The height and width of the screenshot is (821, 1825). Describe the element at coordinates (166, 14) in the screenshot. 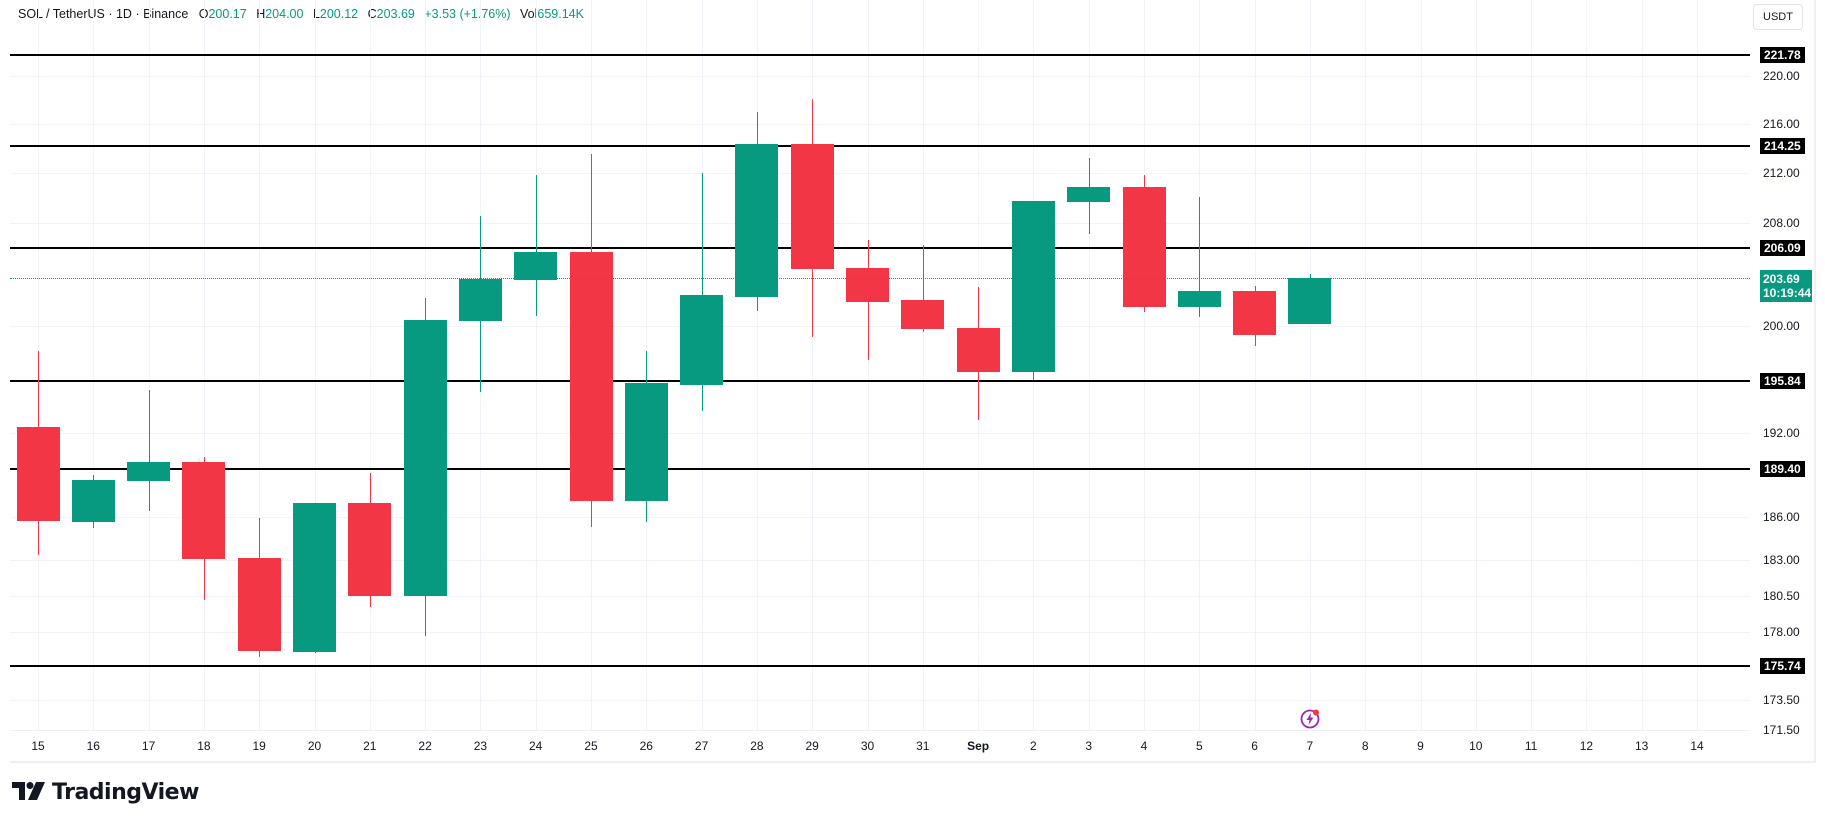

I see `exchange: Binance` at that location.